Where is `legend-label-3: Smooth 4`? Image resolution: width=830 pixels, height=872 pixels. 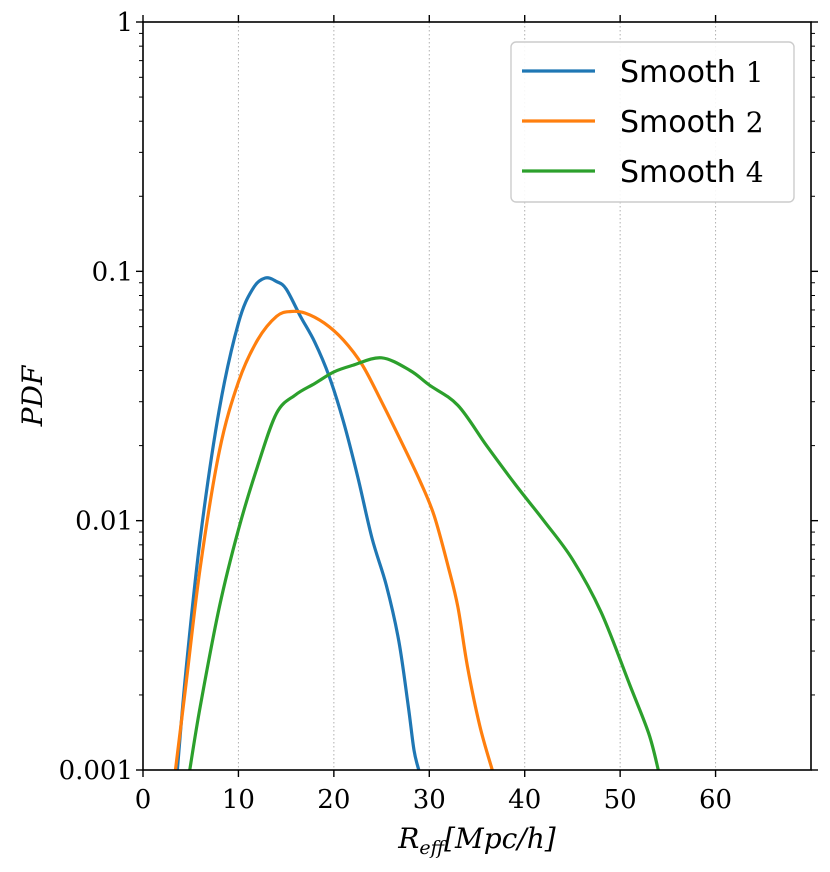
legend-label-3: Smooth 4 is located at coordinates (692, 172).